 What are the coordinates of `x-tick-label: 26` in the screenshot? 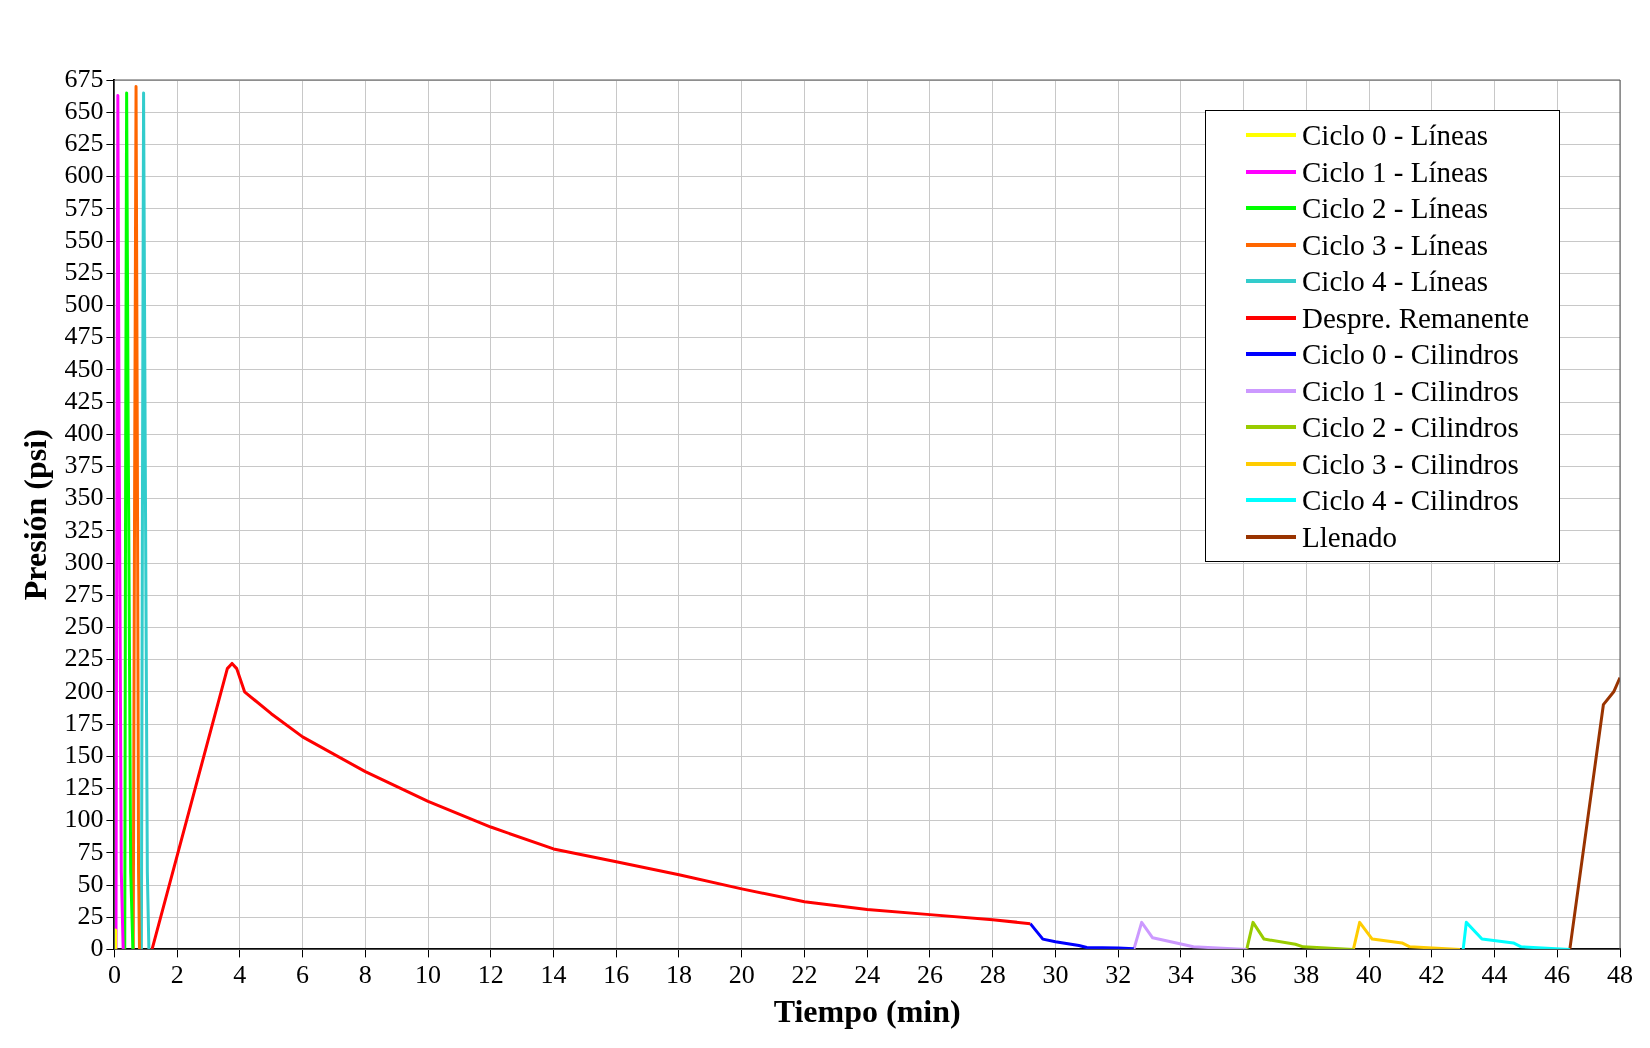 It's located at (929, 974).